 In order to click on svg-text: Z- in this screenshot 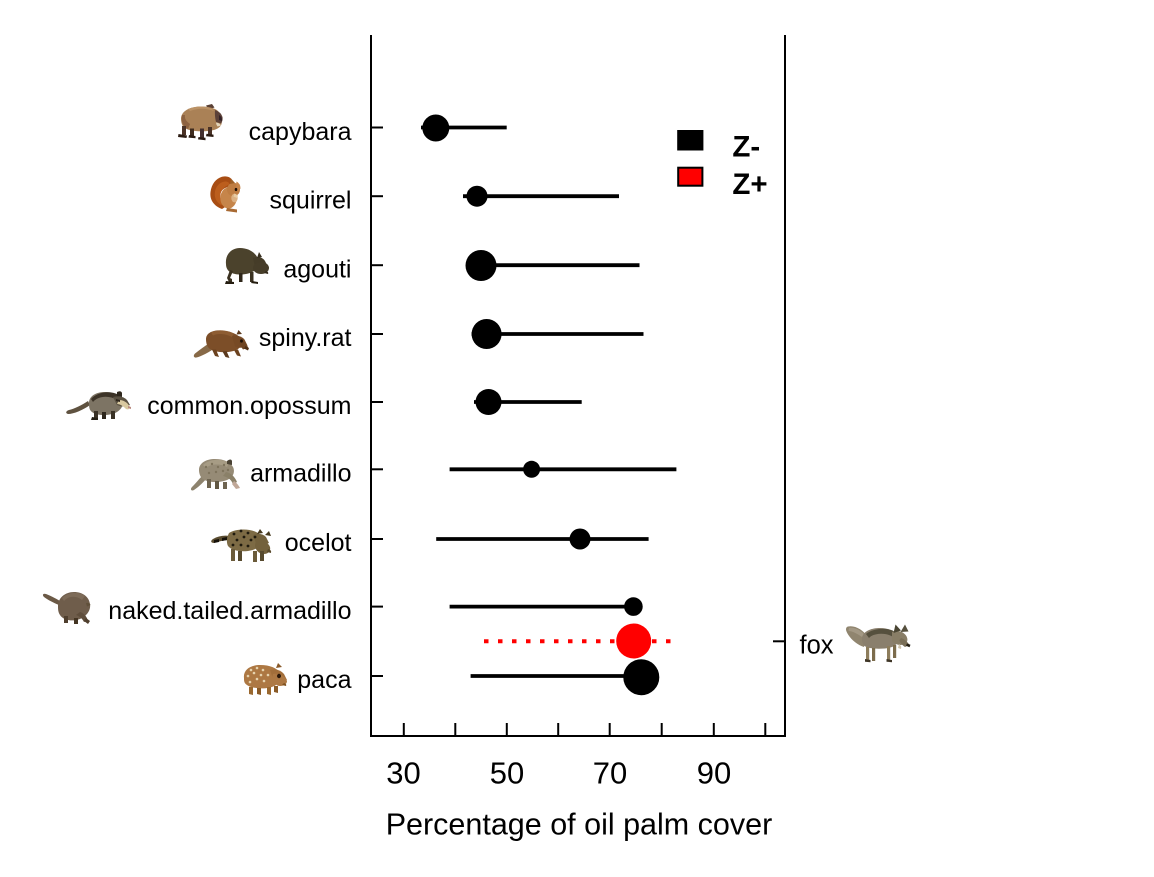, I will do `click(746, 146)`.